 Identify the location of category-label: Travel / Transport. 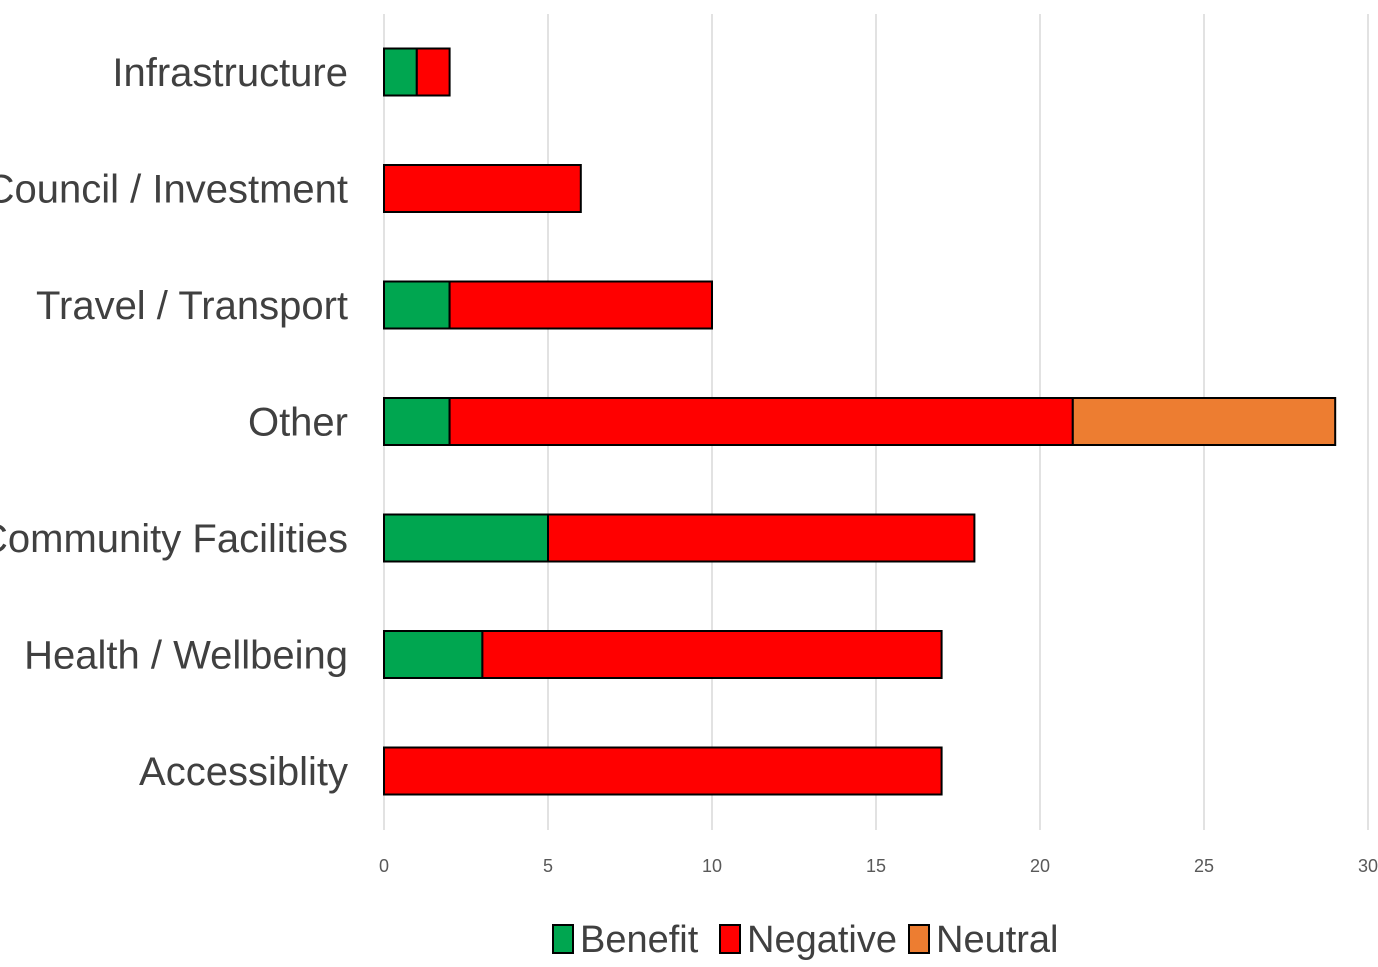
(192, 306).